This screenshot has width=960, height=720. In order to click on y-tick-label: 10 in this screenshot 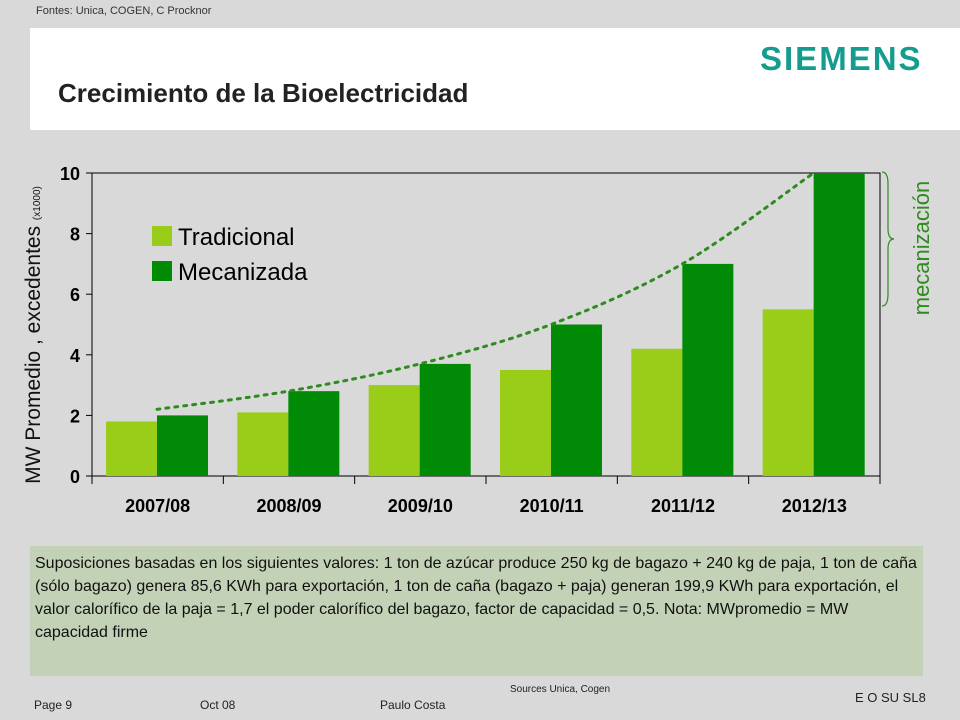, I will do `click(70, 174)`.